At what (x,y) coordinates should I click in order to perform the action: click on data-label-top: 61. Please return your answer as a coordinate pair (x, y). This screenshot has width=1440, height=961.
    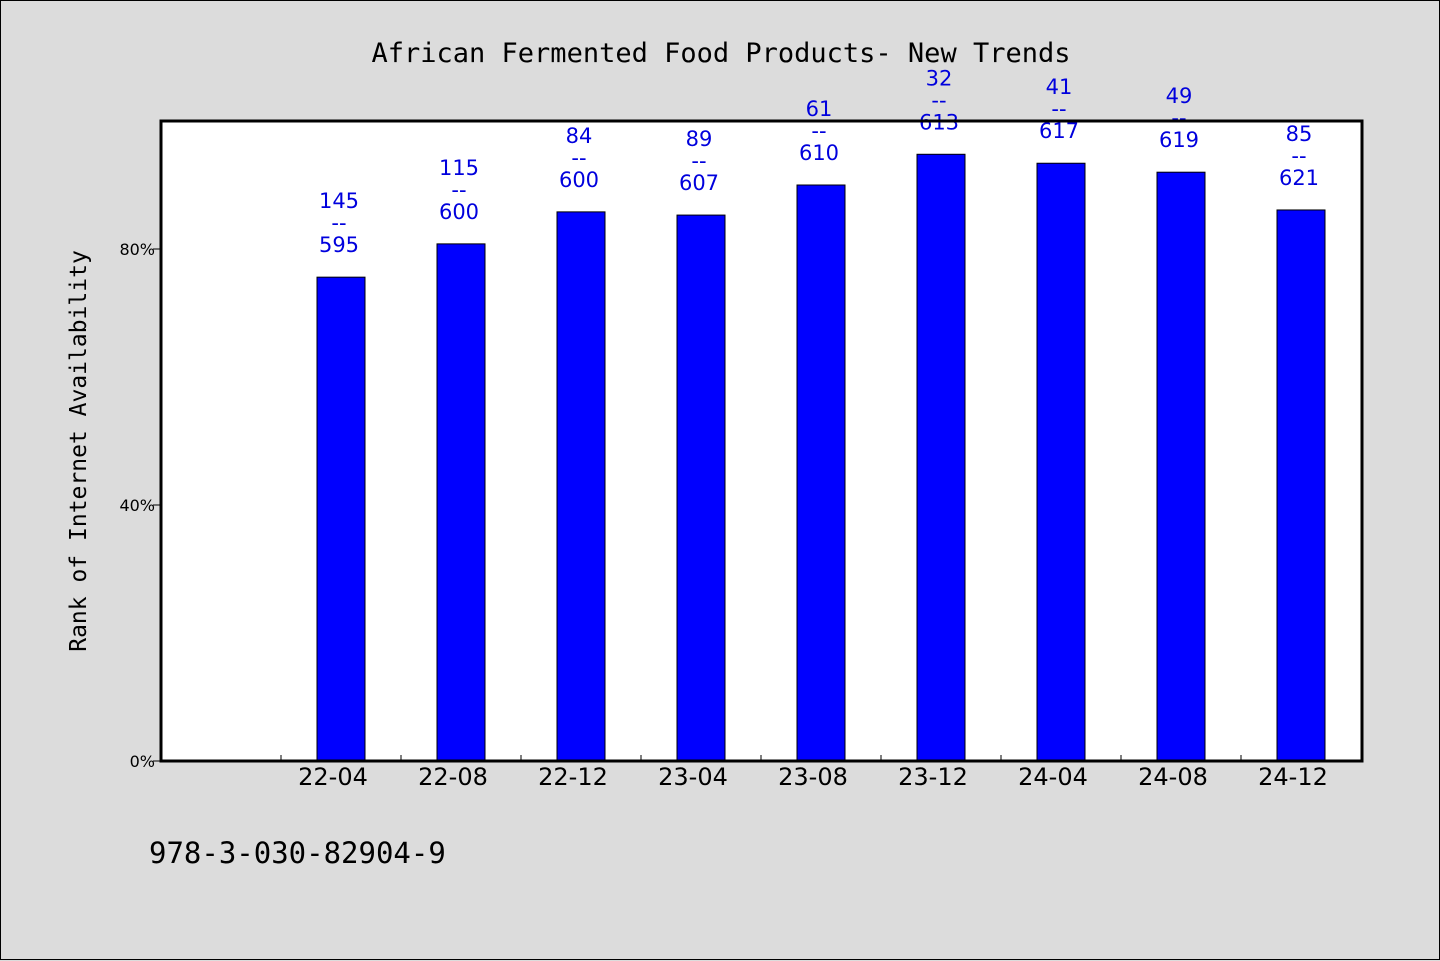
    Looking at the image, I should click on (819, 109).